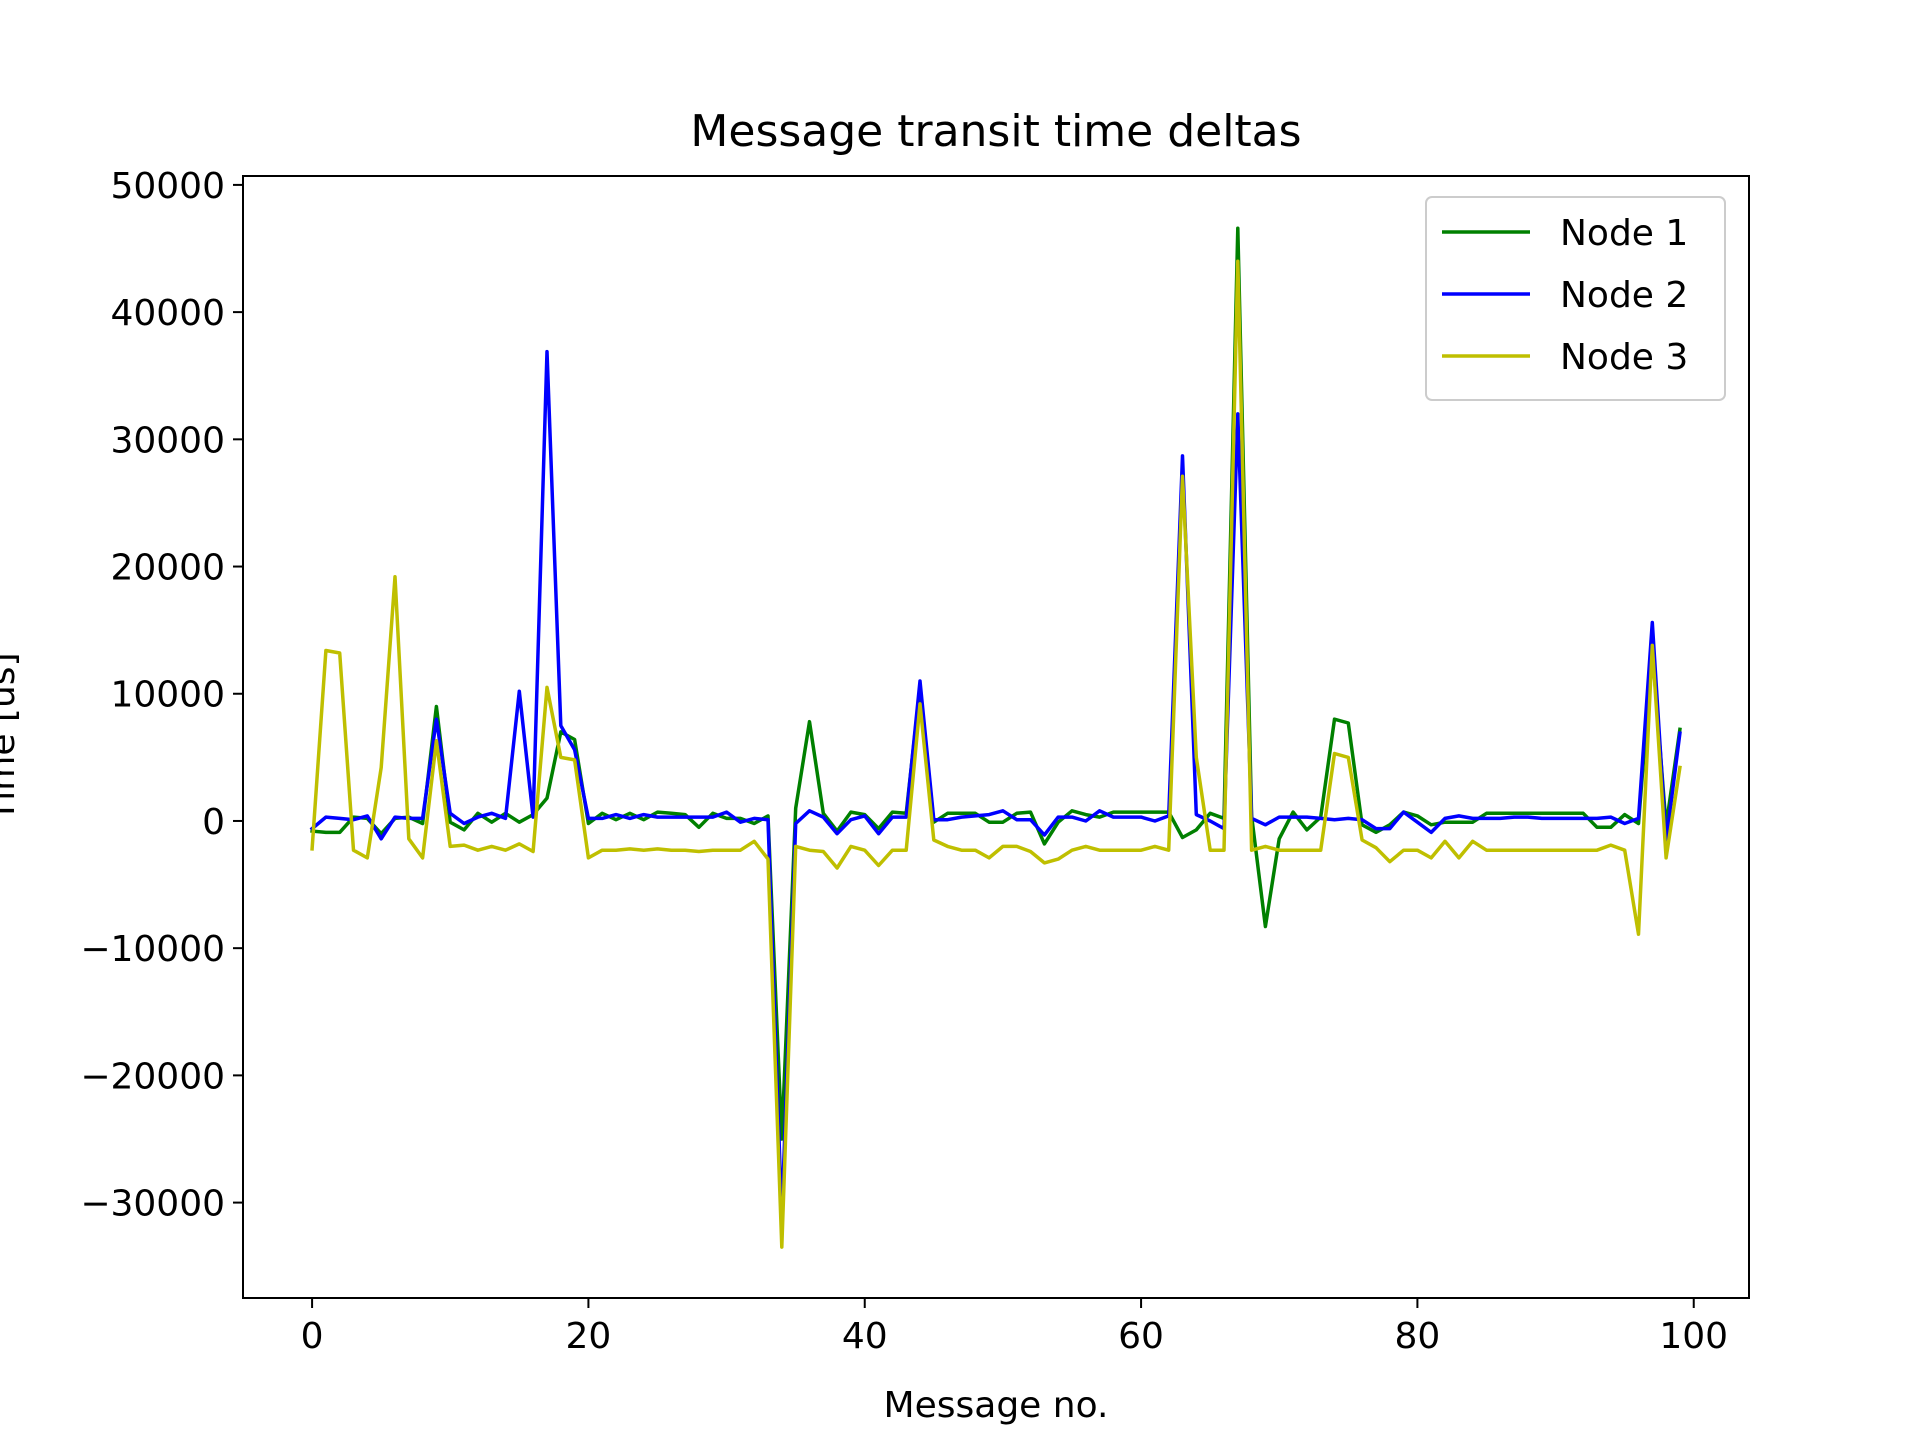 This screenshot has width=1920, height=1440. Describe the element at coordinates (589, 1336) in the screenshot. I see `x-tick-label: 20` at that location.